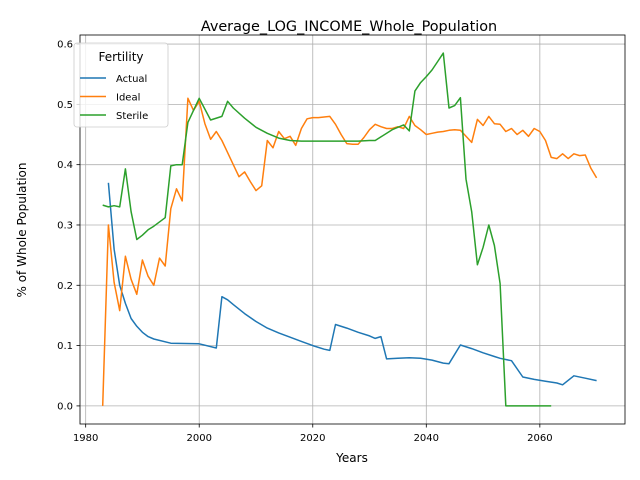 The width and height of the screenshot is (640, 480). I want to click on y-axis-label: % of Whole Population, so click(22, 230).